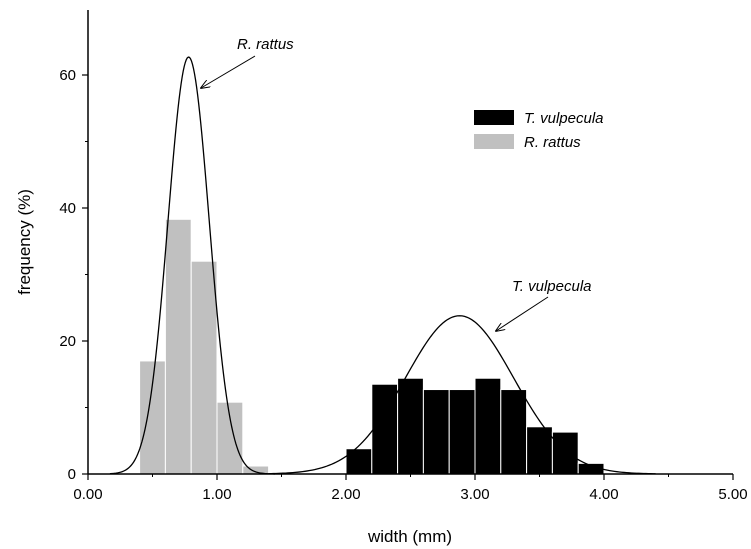 The width and height of the screenshot is (751, 549). Describe the element at coordinates (73, 275) in the screenshot. I see `y-axis-ticks: 0 20 40 60` at that location.